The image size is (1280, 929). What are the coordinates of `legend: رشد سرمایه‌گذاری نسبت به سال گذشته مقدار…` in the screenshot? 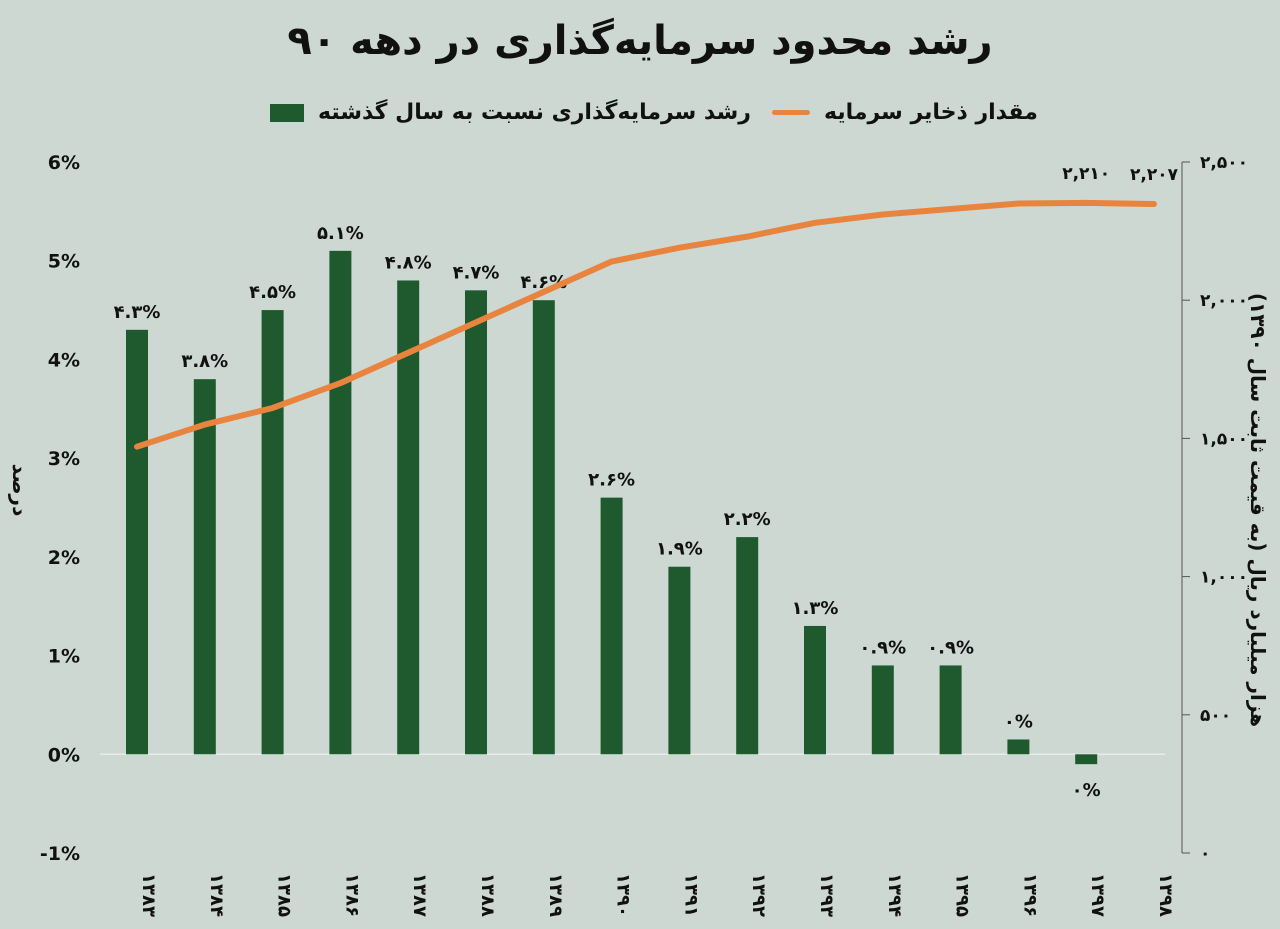 It's located at (640, 118).